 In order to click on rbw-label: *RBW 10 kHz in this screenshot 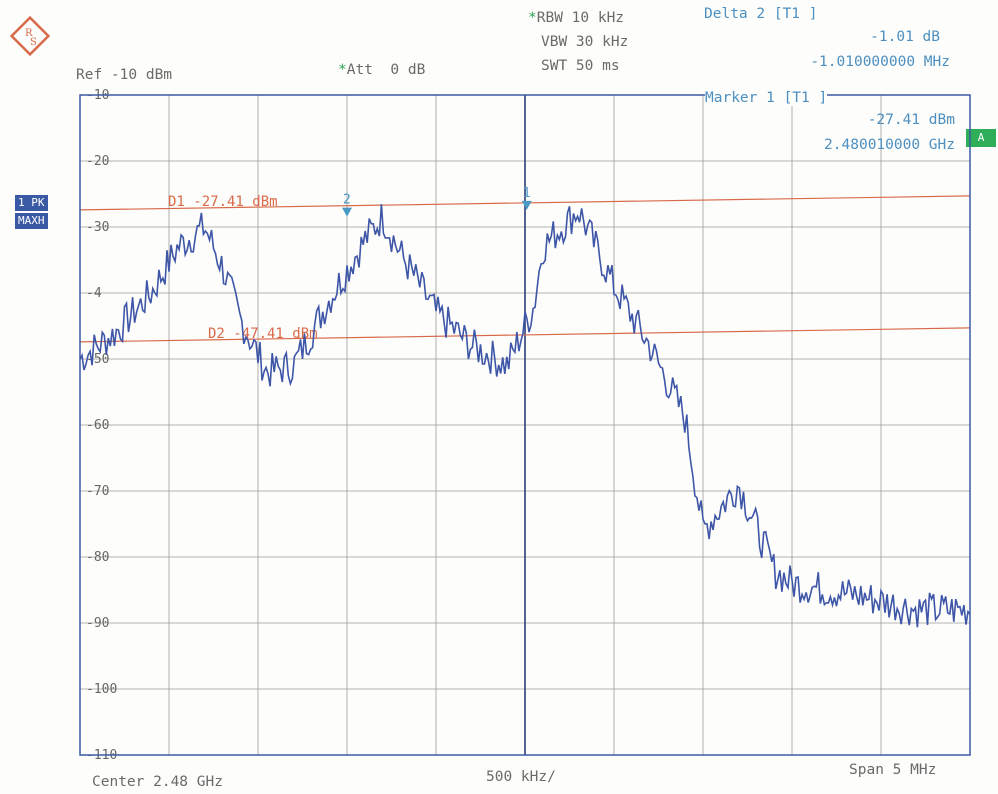, I will do `click(576, 18)`.